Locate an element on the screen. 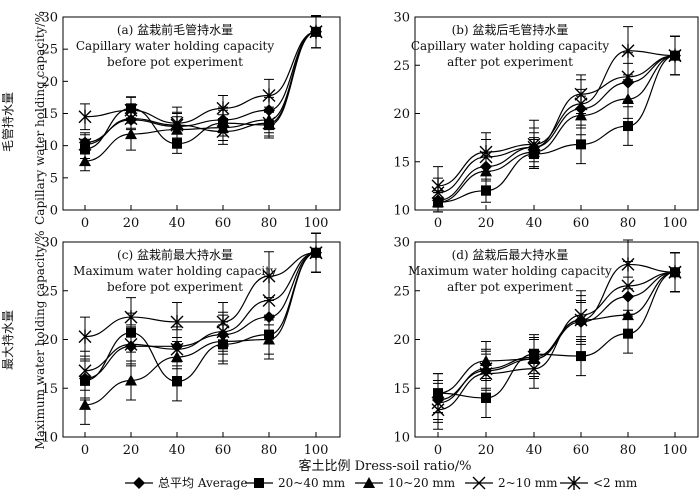 The image size is (700, 495). y-label-cn-top: 毛管持水量 is located at coordinates (7, 122).